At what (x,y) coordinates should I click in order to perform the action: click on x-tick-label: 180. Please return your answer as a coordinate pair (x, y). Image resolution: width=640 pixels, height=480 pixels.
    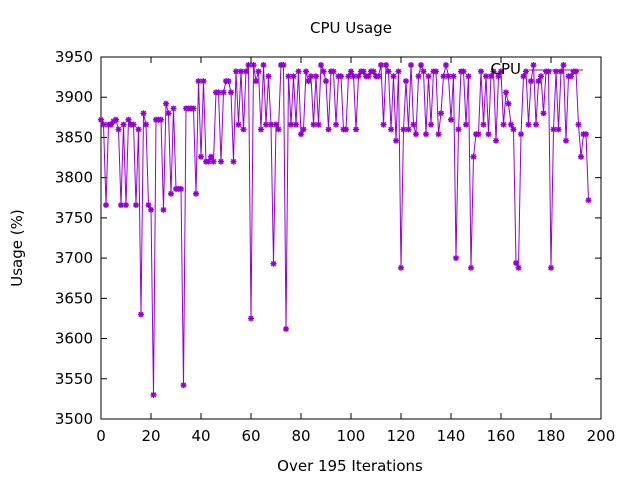
    Looking at the image, I should click on (551, 436).